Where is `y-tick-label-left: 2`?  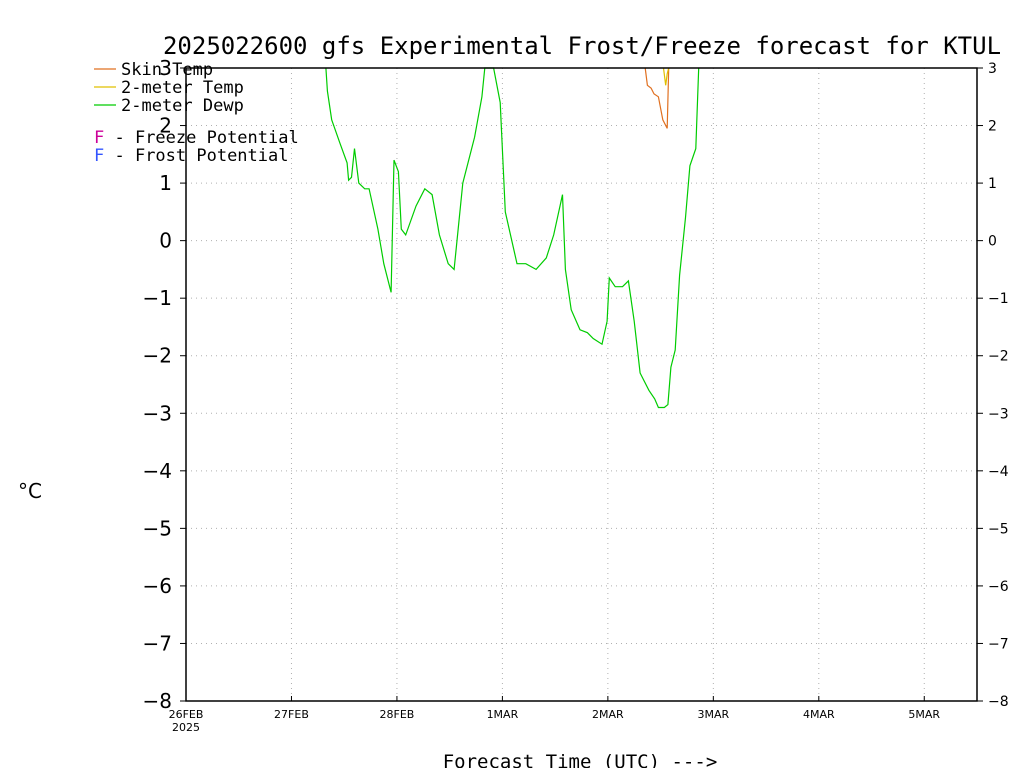
y-tick-label-left: 2 is located at coordinates (165, 126).